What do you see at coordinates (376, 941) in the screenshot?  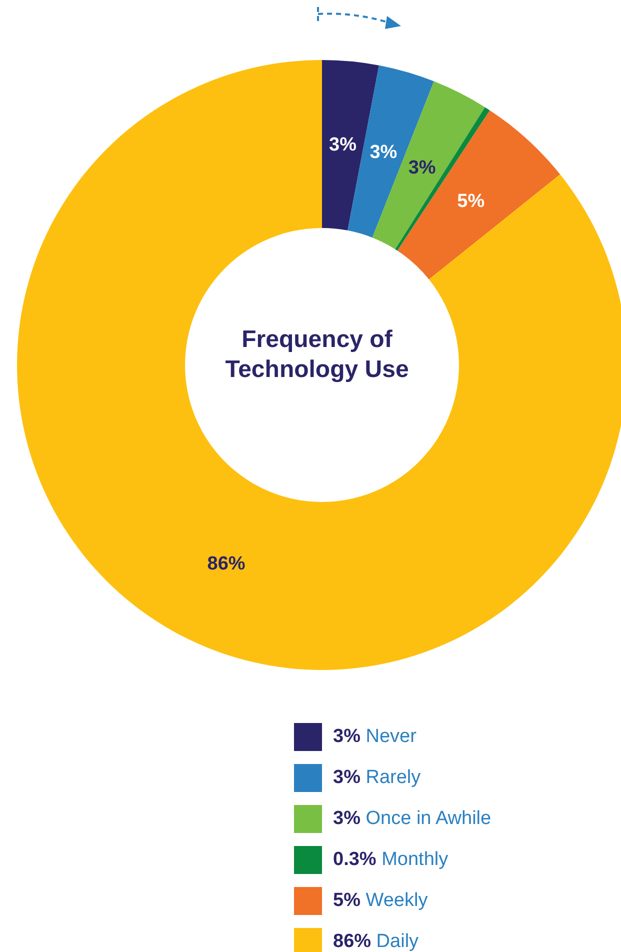 I see `legend-label: 86% Daily` at bounding box center [376, 941].